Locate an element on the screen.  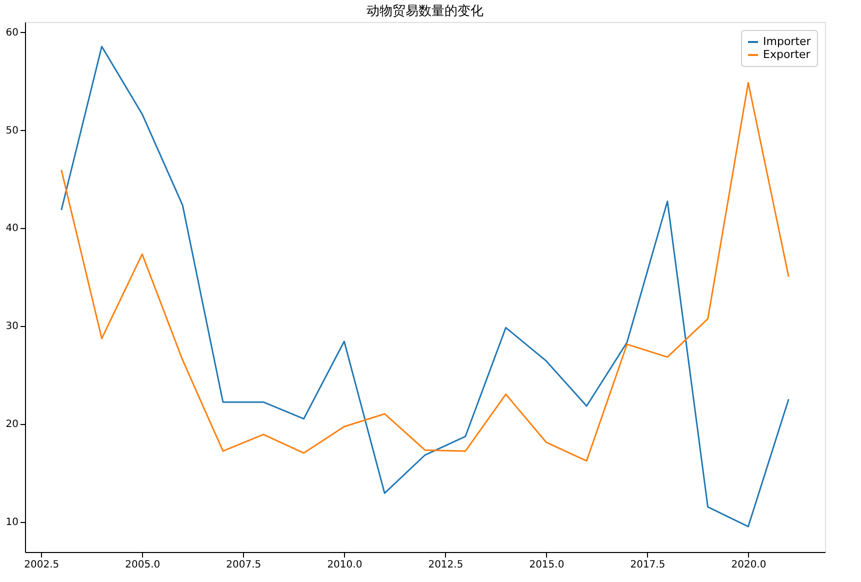
y-tick-label: 20 is located at coordinates (12, 424).